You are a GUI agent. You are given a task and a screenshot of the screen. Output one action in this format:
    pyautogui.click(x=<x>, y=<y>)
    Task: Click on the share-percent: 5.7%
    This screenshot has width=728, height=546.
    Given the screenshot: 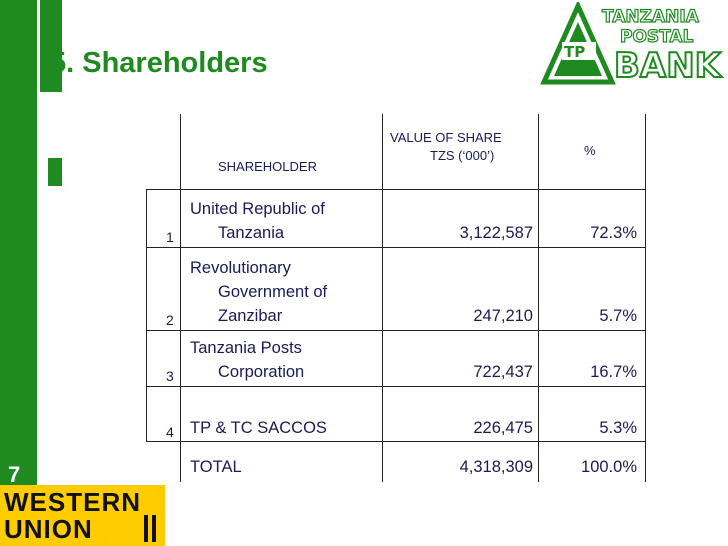 What is the action you would take?
    pyautogui.click(x=618, y=316)
    